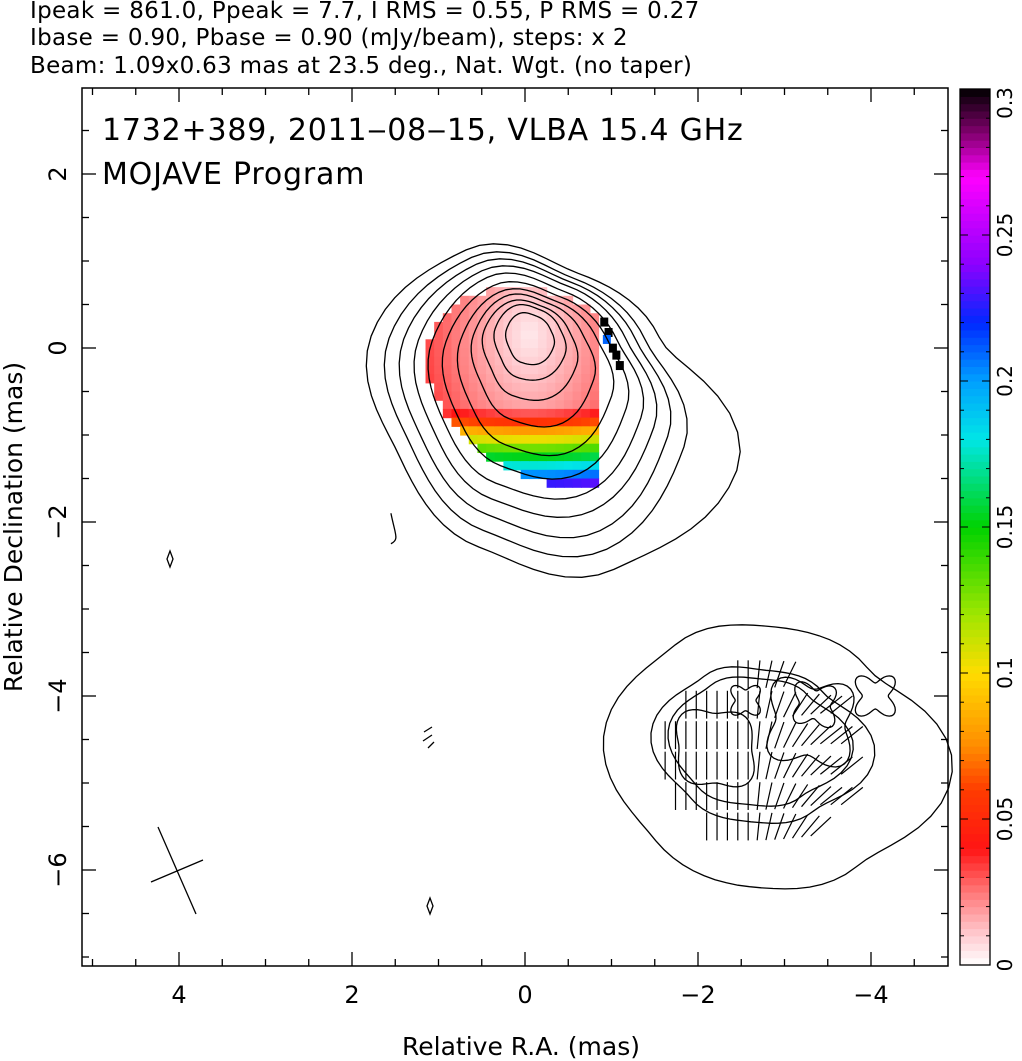  What do you see at coordinates (1005, 103) in the screenshot?
I see `colorbar-label: 0.3` at bounding box center [1005, 103].